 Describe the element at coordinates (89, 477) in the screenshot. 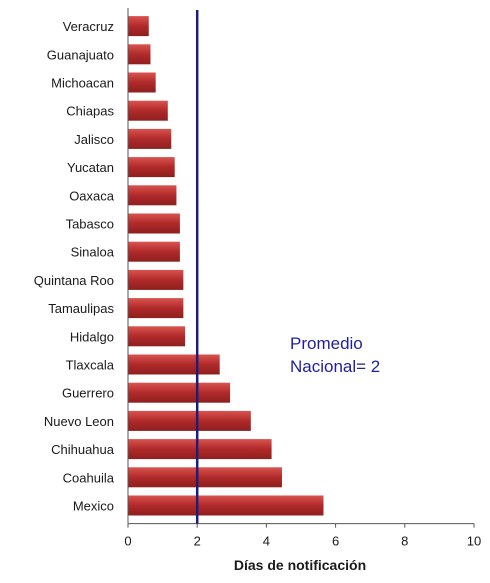

I see `category-label: Coahuila` at that location.